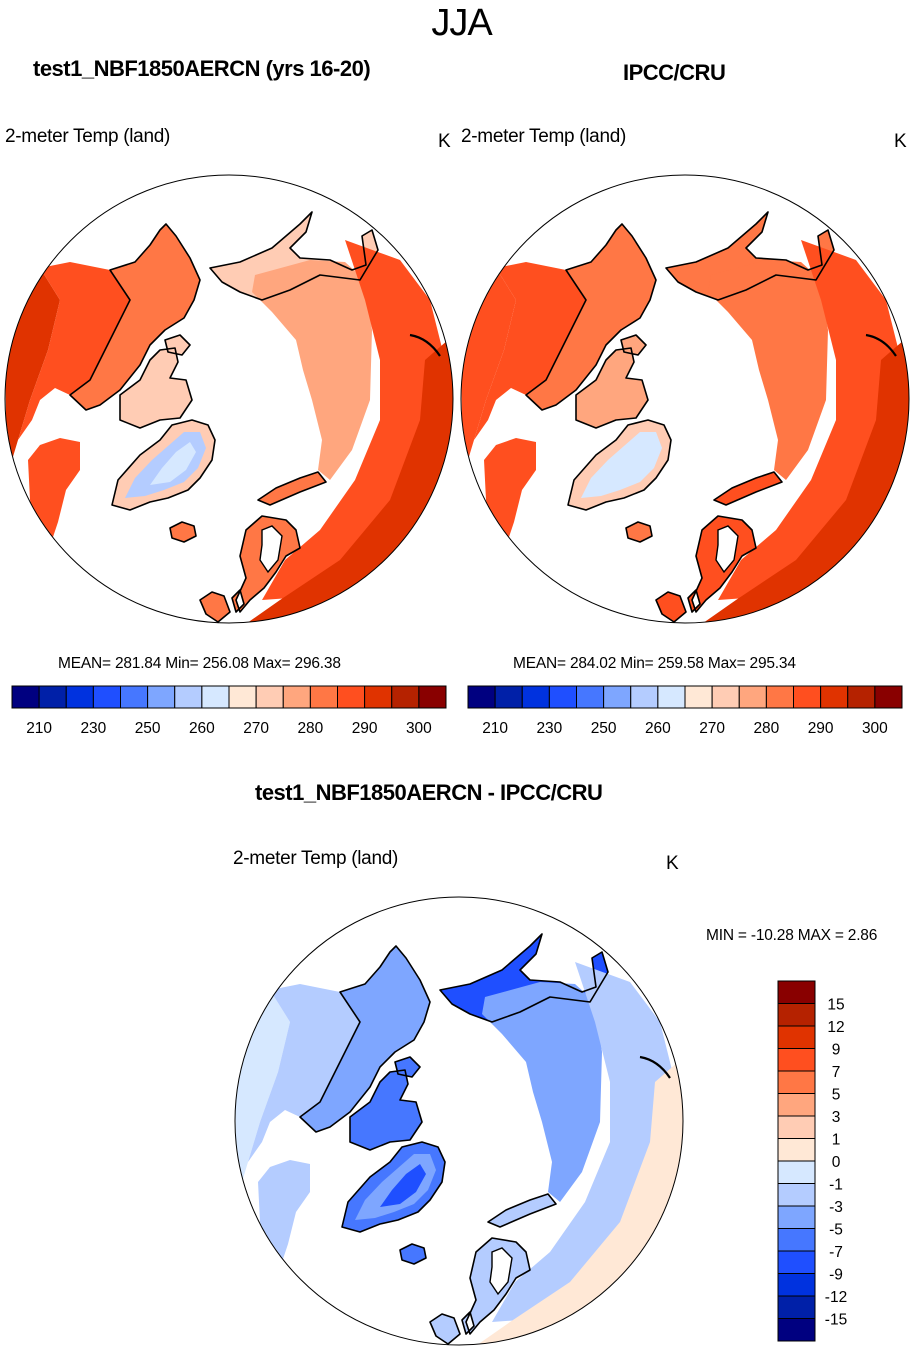 This screenshot has width=923, height=1352. Describe the element at coordinates (591, 317) in the screenshot. I see `land-region-north-america-north-alaska` at that location.